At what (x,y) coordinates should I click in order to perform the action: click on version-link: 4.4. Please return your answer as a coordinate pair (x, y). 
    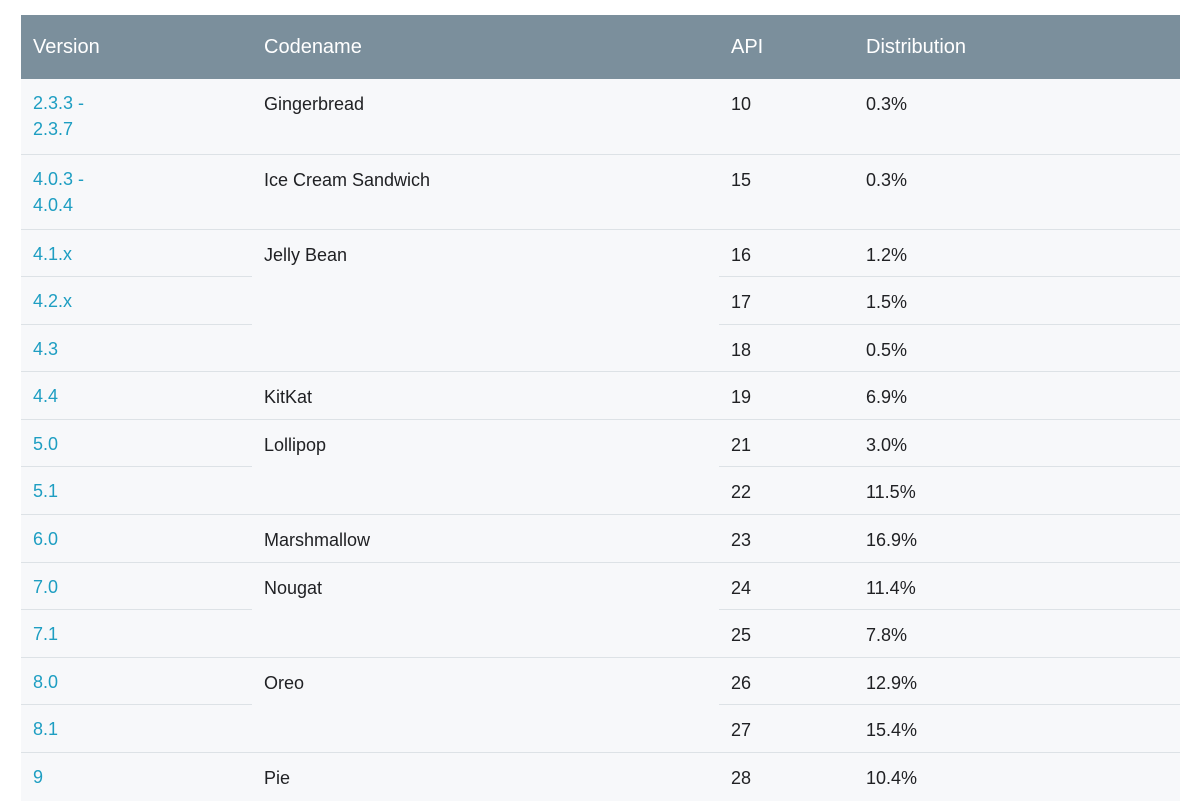
    Looking at the image, I should click on (46, 396).